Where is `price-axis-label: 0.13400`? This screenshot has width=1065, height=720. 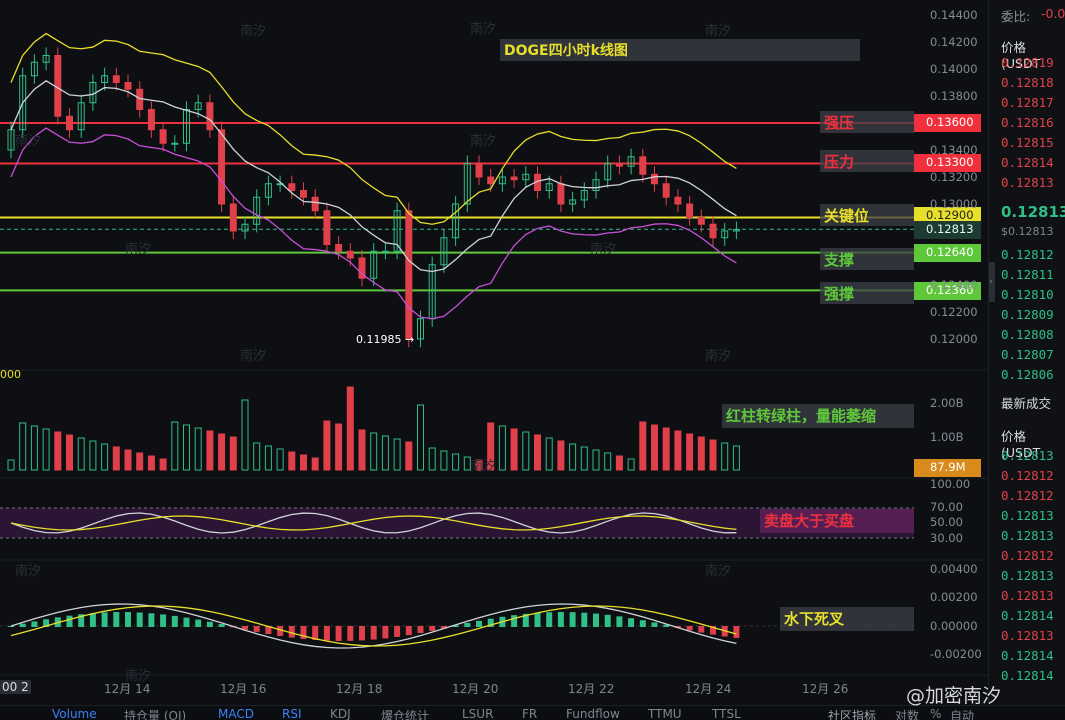
price-axis-label: 0.13400 is located at coordinates (954, 150).